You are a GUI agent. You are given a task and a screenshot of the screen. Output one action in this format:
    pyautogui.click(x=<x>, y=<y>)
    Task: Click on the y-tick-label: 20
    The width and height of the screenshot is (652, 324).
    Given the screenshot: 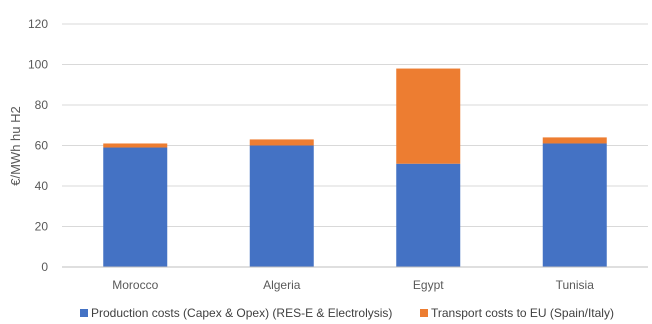 What is the action you would take?
    pyautogui.click(x=42, y=227)
    